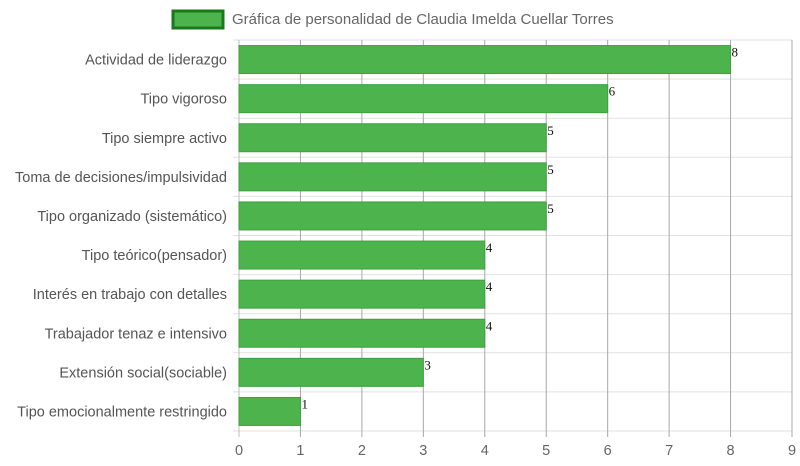 The height and width of the screenshot is (466, 800). I want to click on x-tick-label: 1, so click(300, 451).